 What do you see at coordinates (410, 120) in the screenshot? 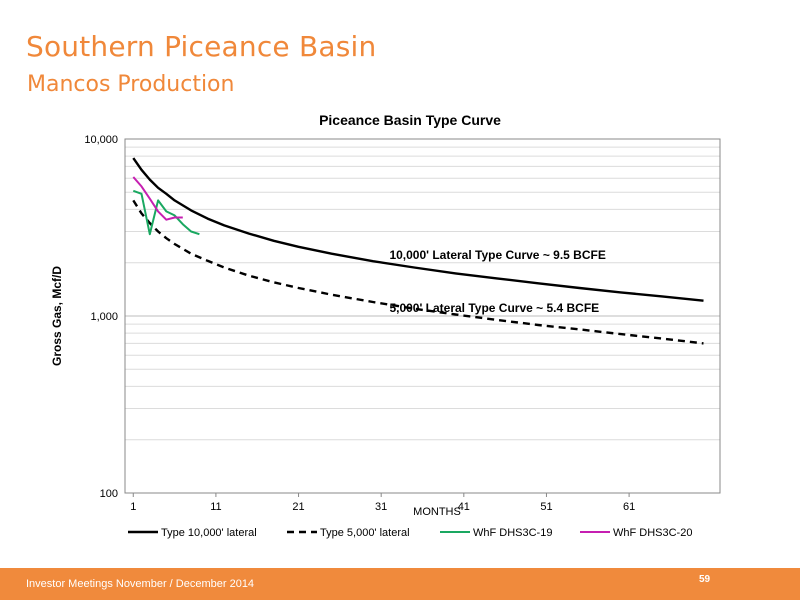
I see `chart-title: Piceance Basin Type Curve` at bounding box center [410, 120].